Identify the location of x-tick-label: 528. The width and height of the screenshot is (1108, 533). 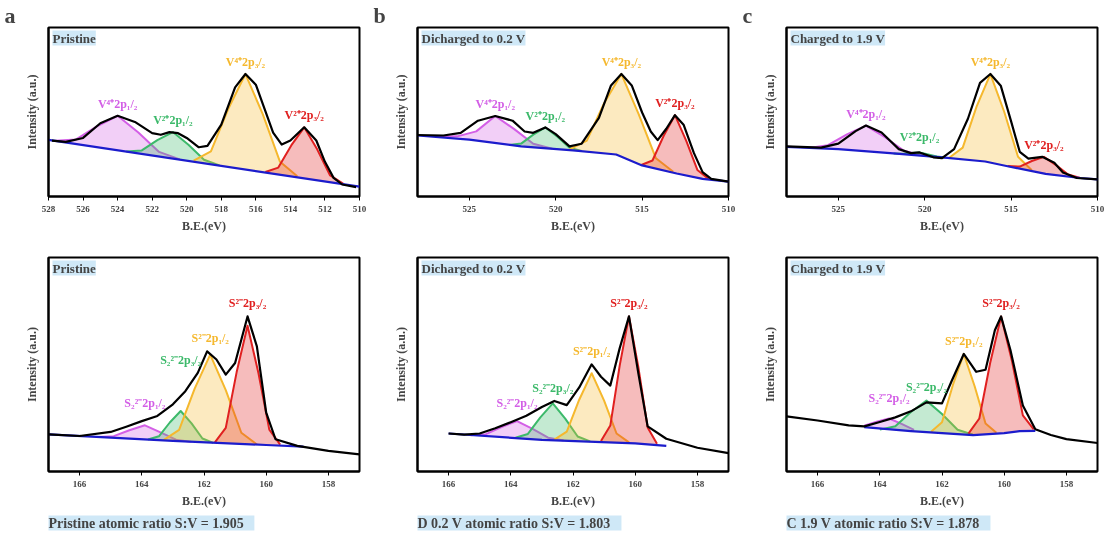
(48, 208).